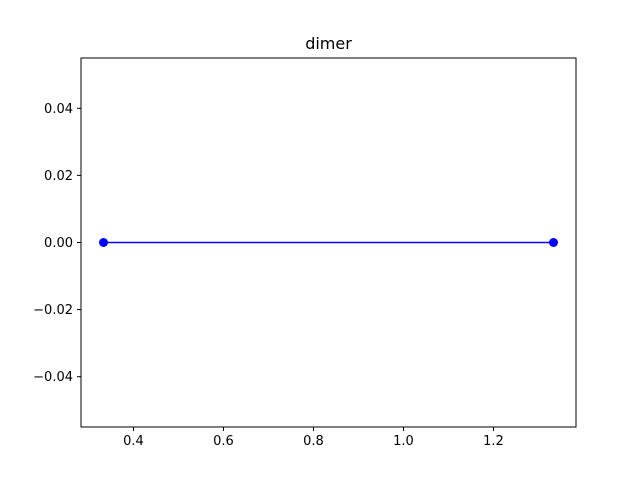 This screenshot has height=480, width=640. What do you see at coordinates (223, 441) in the screenshot?
I see `x-tick-label: 0.6` at bounding box center [223, 441].